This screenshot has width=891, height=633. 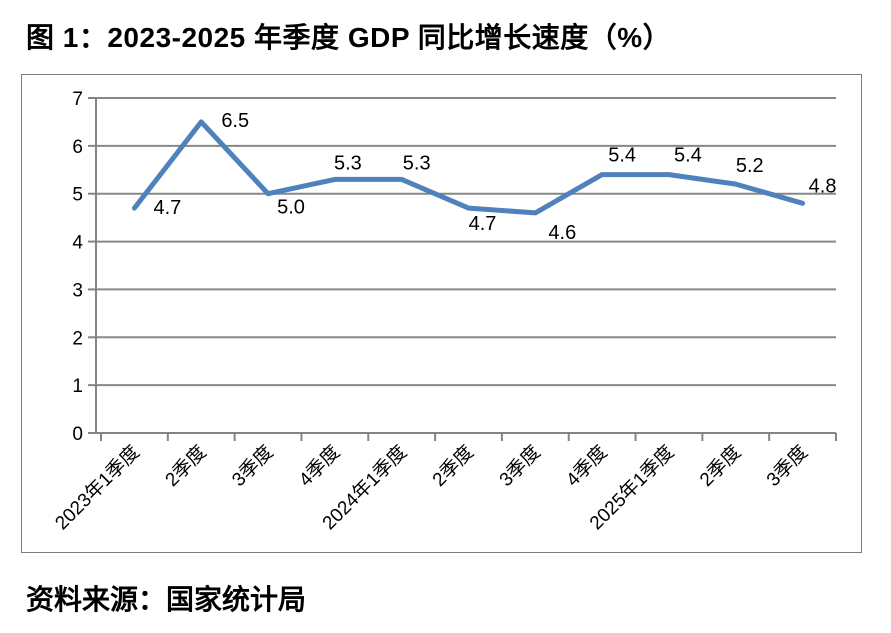 I want to click on data-label: 5.2, so click(x=750, y=166).